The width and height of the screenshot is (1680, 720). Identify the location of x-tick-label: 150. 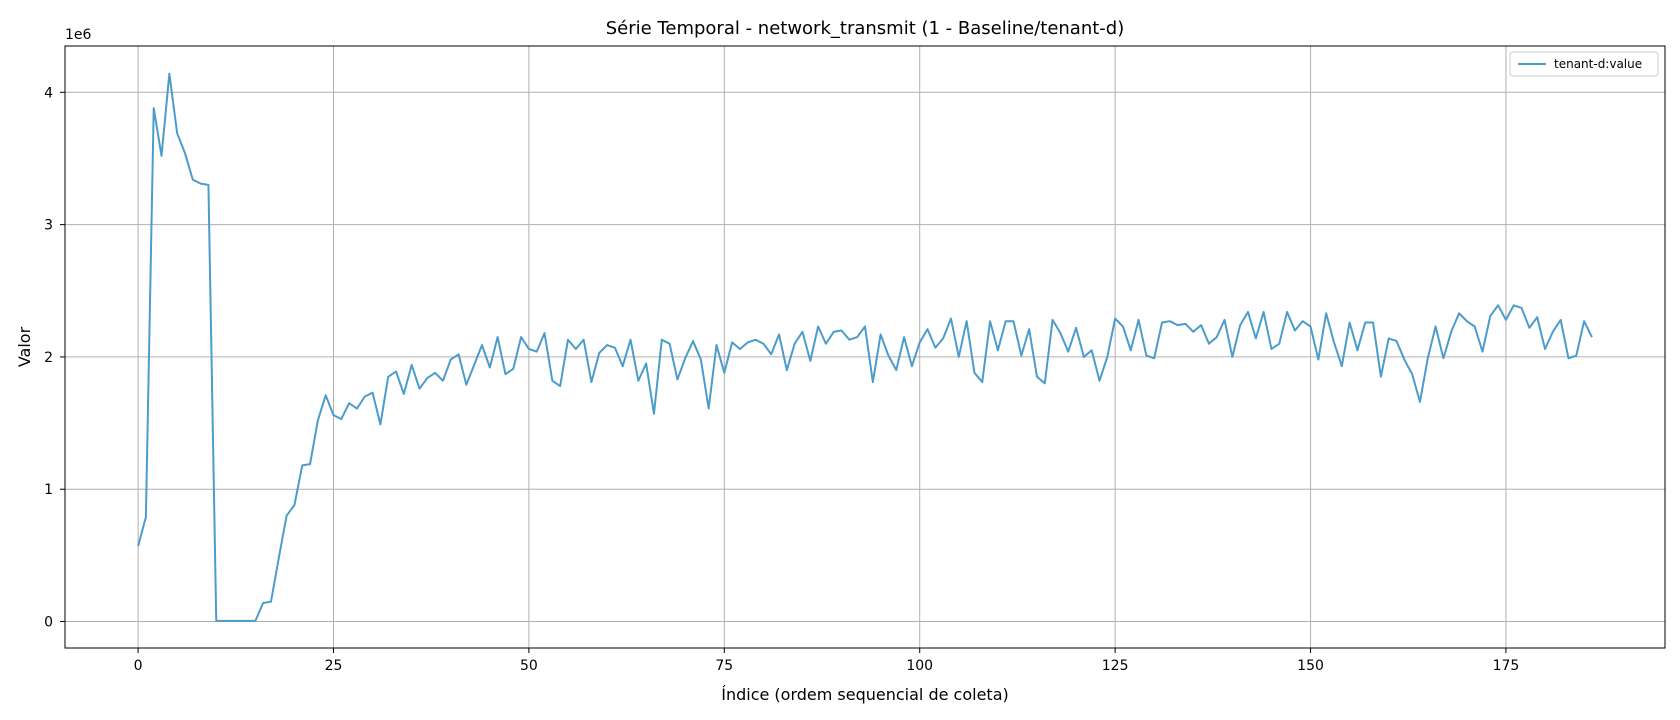
(1310, 666).